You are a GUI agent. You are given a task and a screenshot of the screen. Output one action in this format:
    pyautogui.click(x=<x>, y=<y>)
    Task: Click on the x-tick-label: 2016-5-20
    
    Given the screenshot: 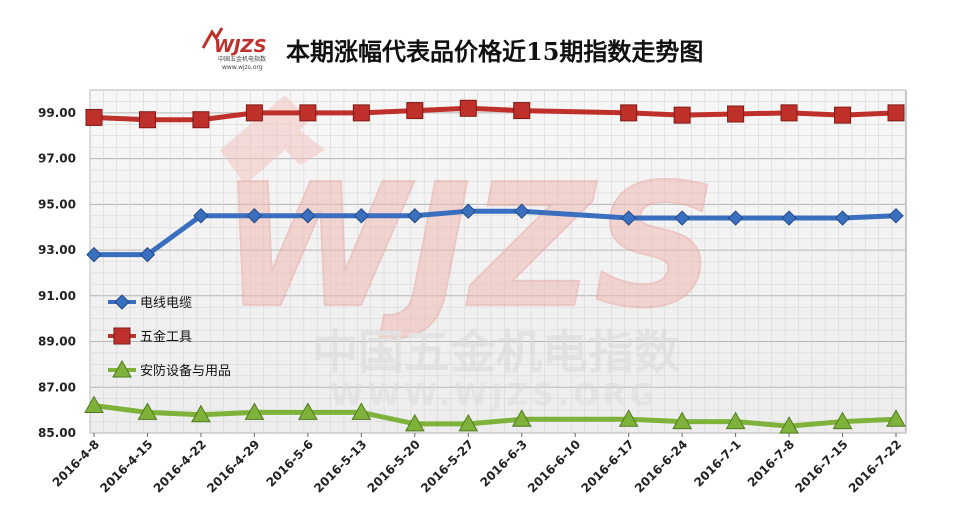 What is the action you would take?
    pyautogui.click(x=394, y=466)
    